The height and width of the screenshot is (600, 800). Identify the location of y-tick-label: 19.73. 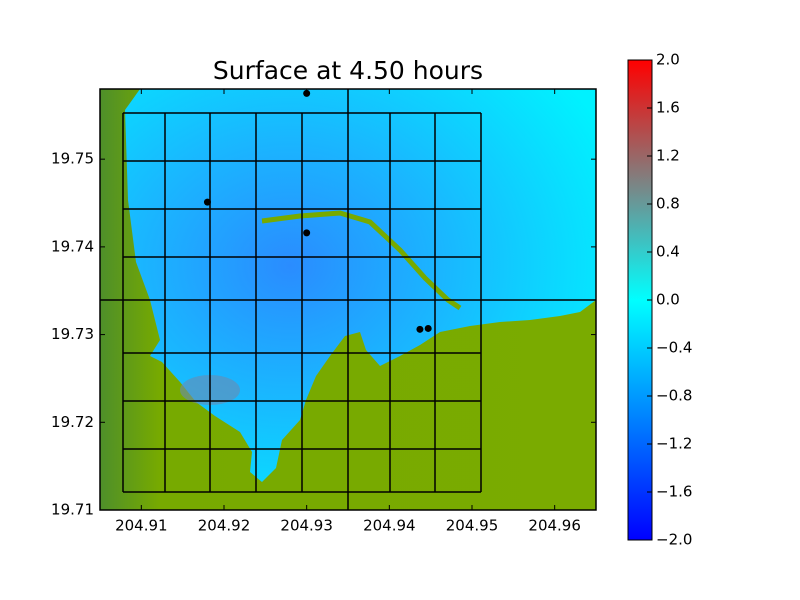
(72, 334).